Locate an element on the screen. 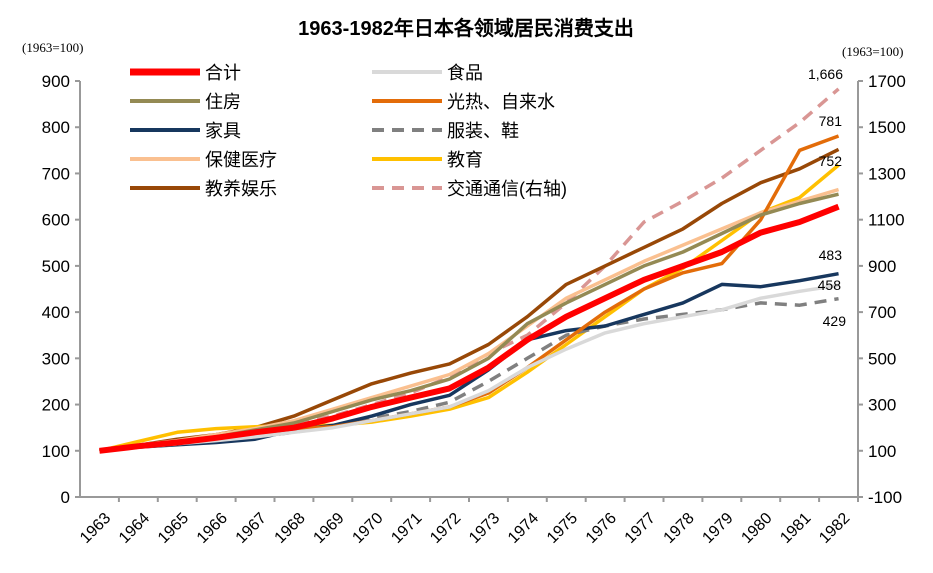 The width and height of the screenshot is (933, 573). y2-tick-label: -100 is located at coordinates (885, 497).